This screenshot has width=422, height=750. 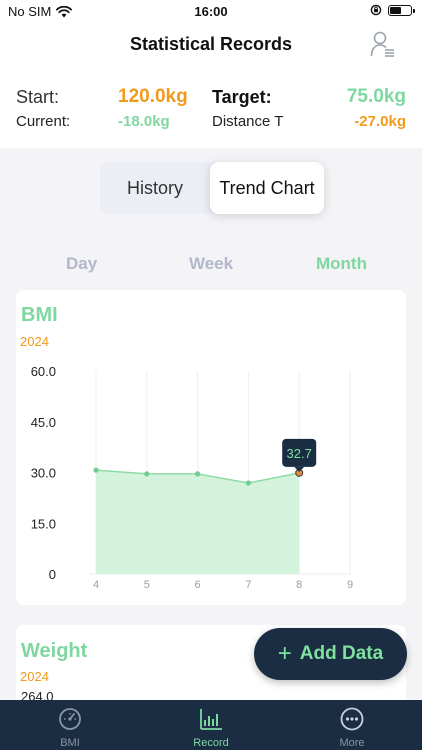 What do you see at coordinates (248, 585) in the screenshot?
I see `x-tick-label: 7` at bounding box center [248, 585].